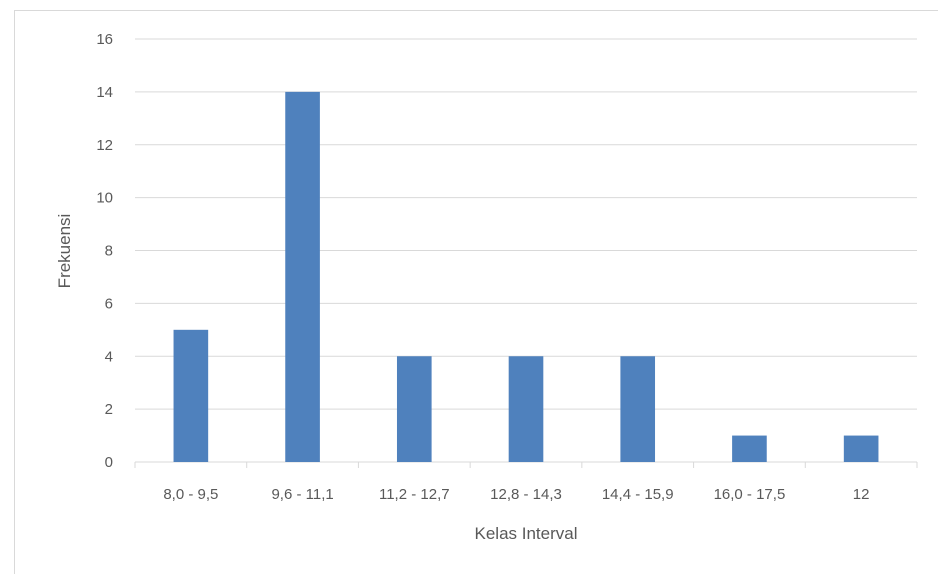 The image size is (939, 574). Describe the element at coordinates (109, 251) in the screenshot. I see `y-tick-label: 8` at that location.